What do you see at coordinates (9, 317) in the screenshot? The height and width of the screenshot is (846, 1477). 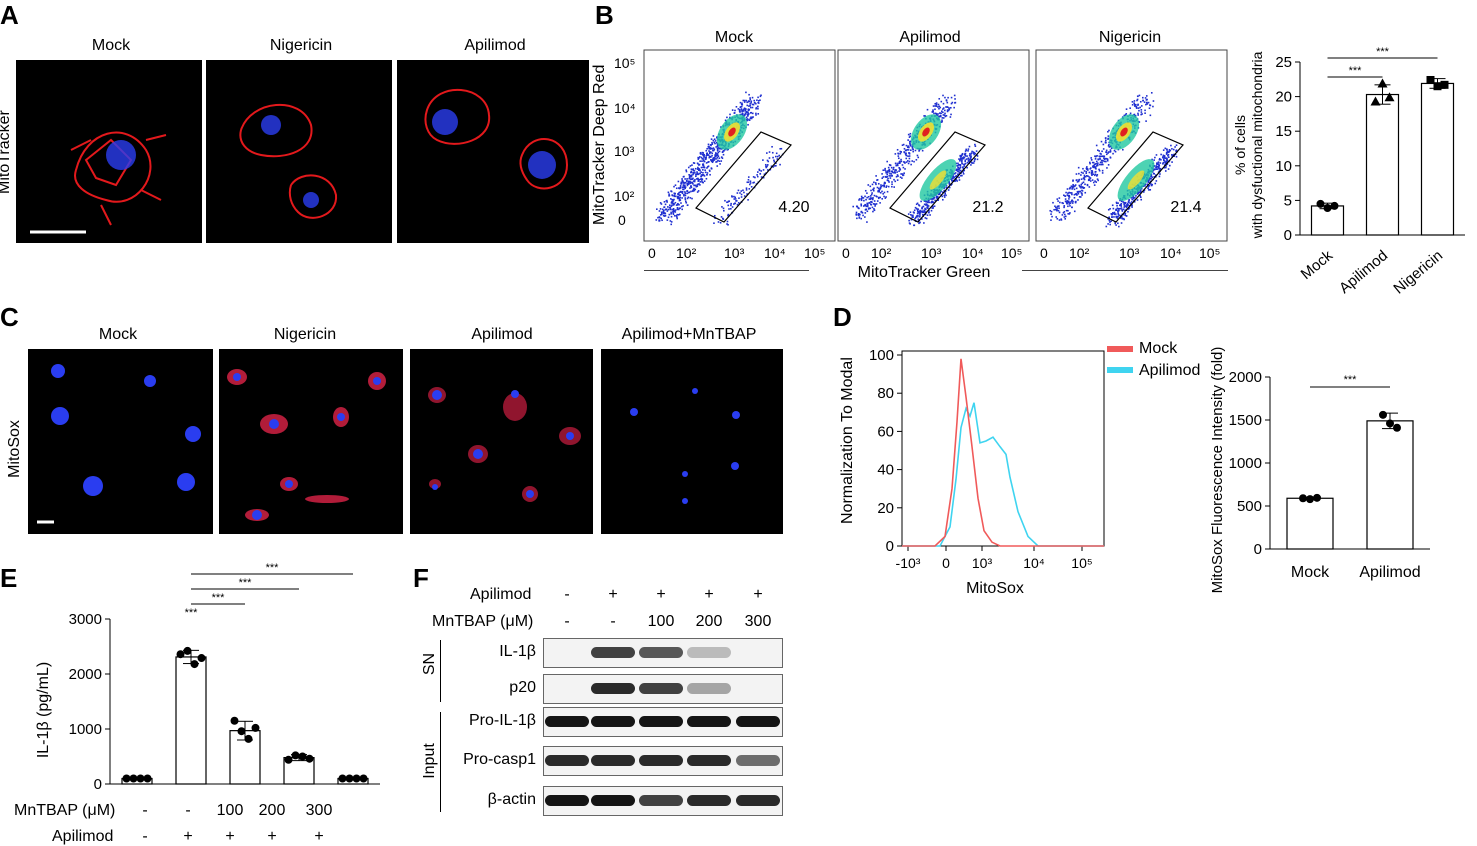 I see `panel-label-c: C` at bounding box center [9, 317].